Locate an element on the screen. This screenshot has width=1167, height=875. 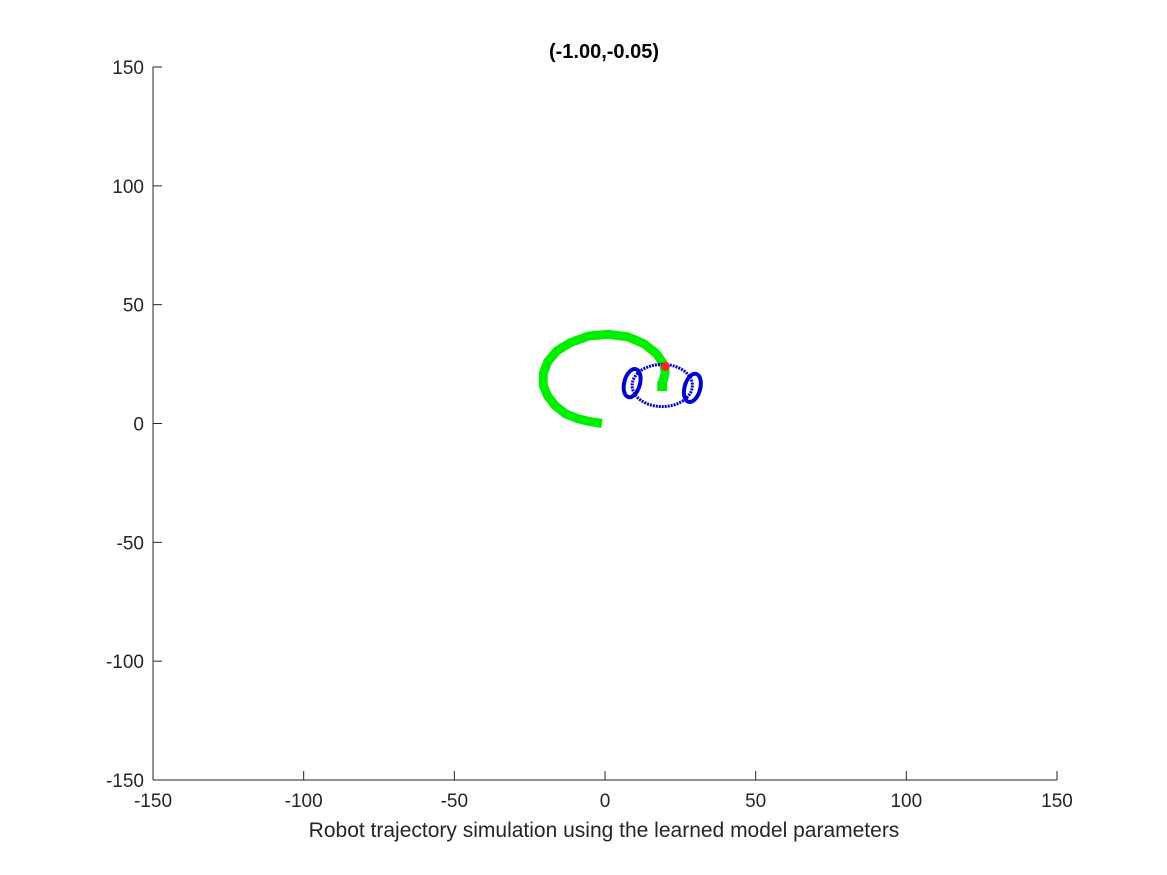
x-tick-label: -150 is located at coordinates (153, 801).